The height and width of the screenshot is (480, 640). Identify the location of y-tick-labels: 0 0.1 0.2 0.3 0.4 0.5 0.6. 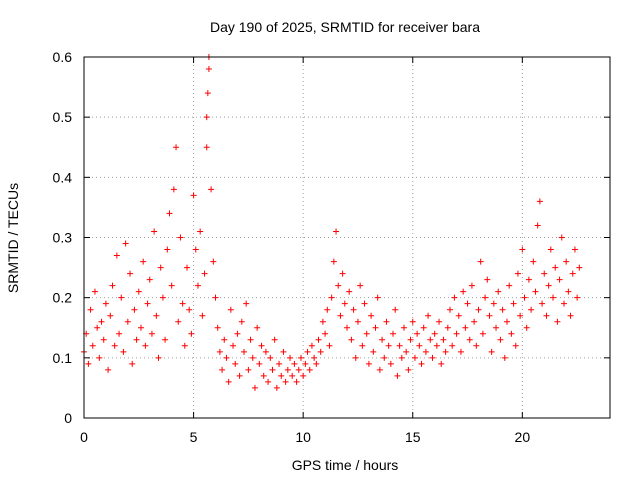
(63, 237).